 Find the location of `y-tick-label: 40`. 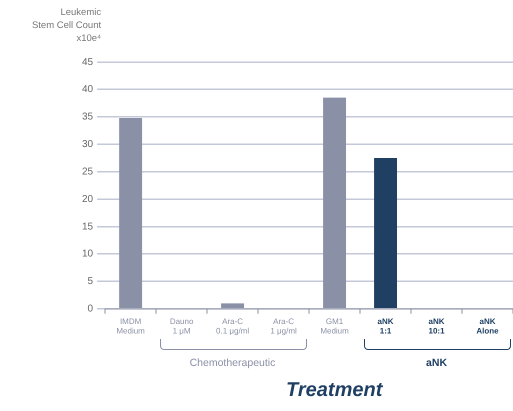

y-tick-label: 40 is located at coordinates (88, 90).